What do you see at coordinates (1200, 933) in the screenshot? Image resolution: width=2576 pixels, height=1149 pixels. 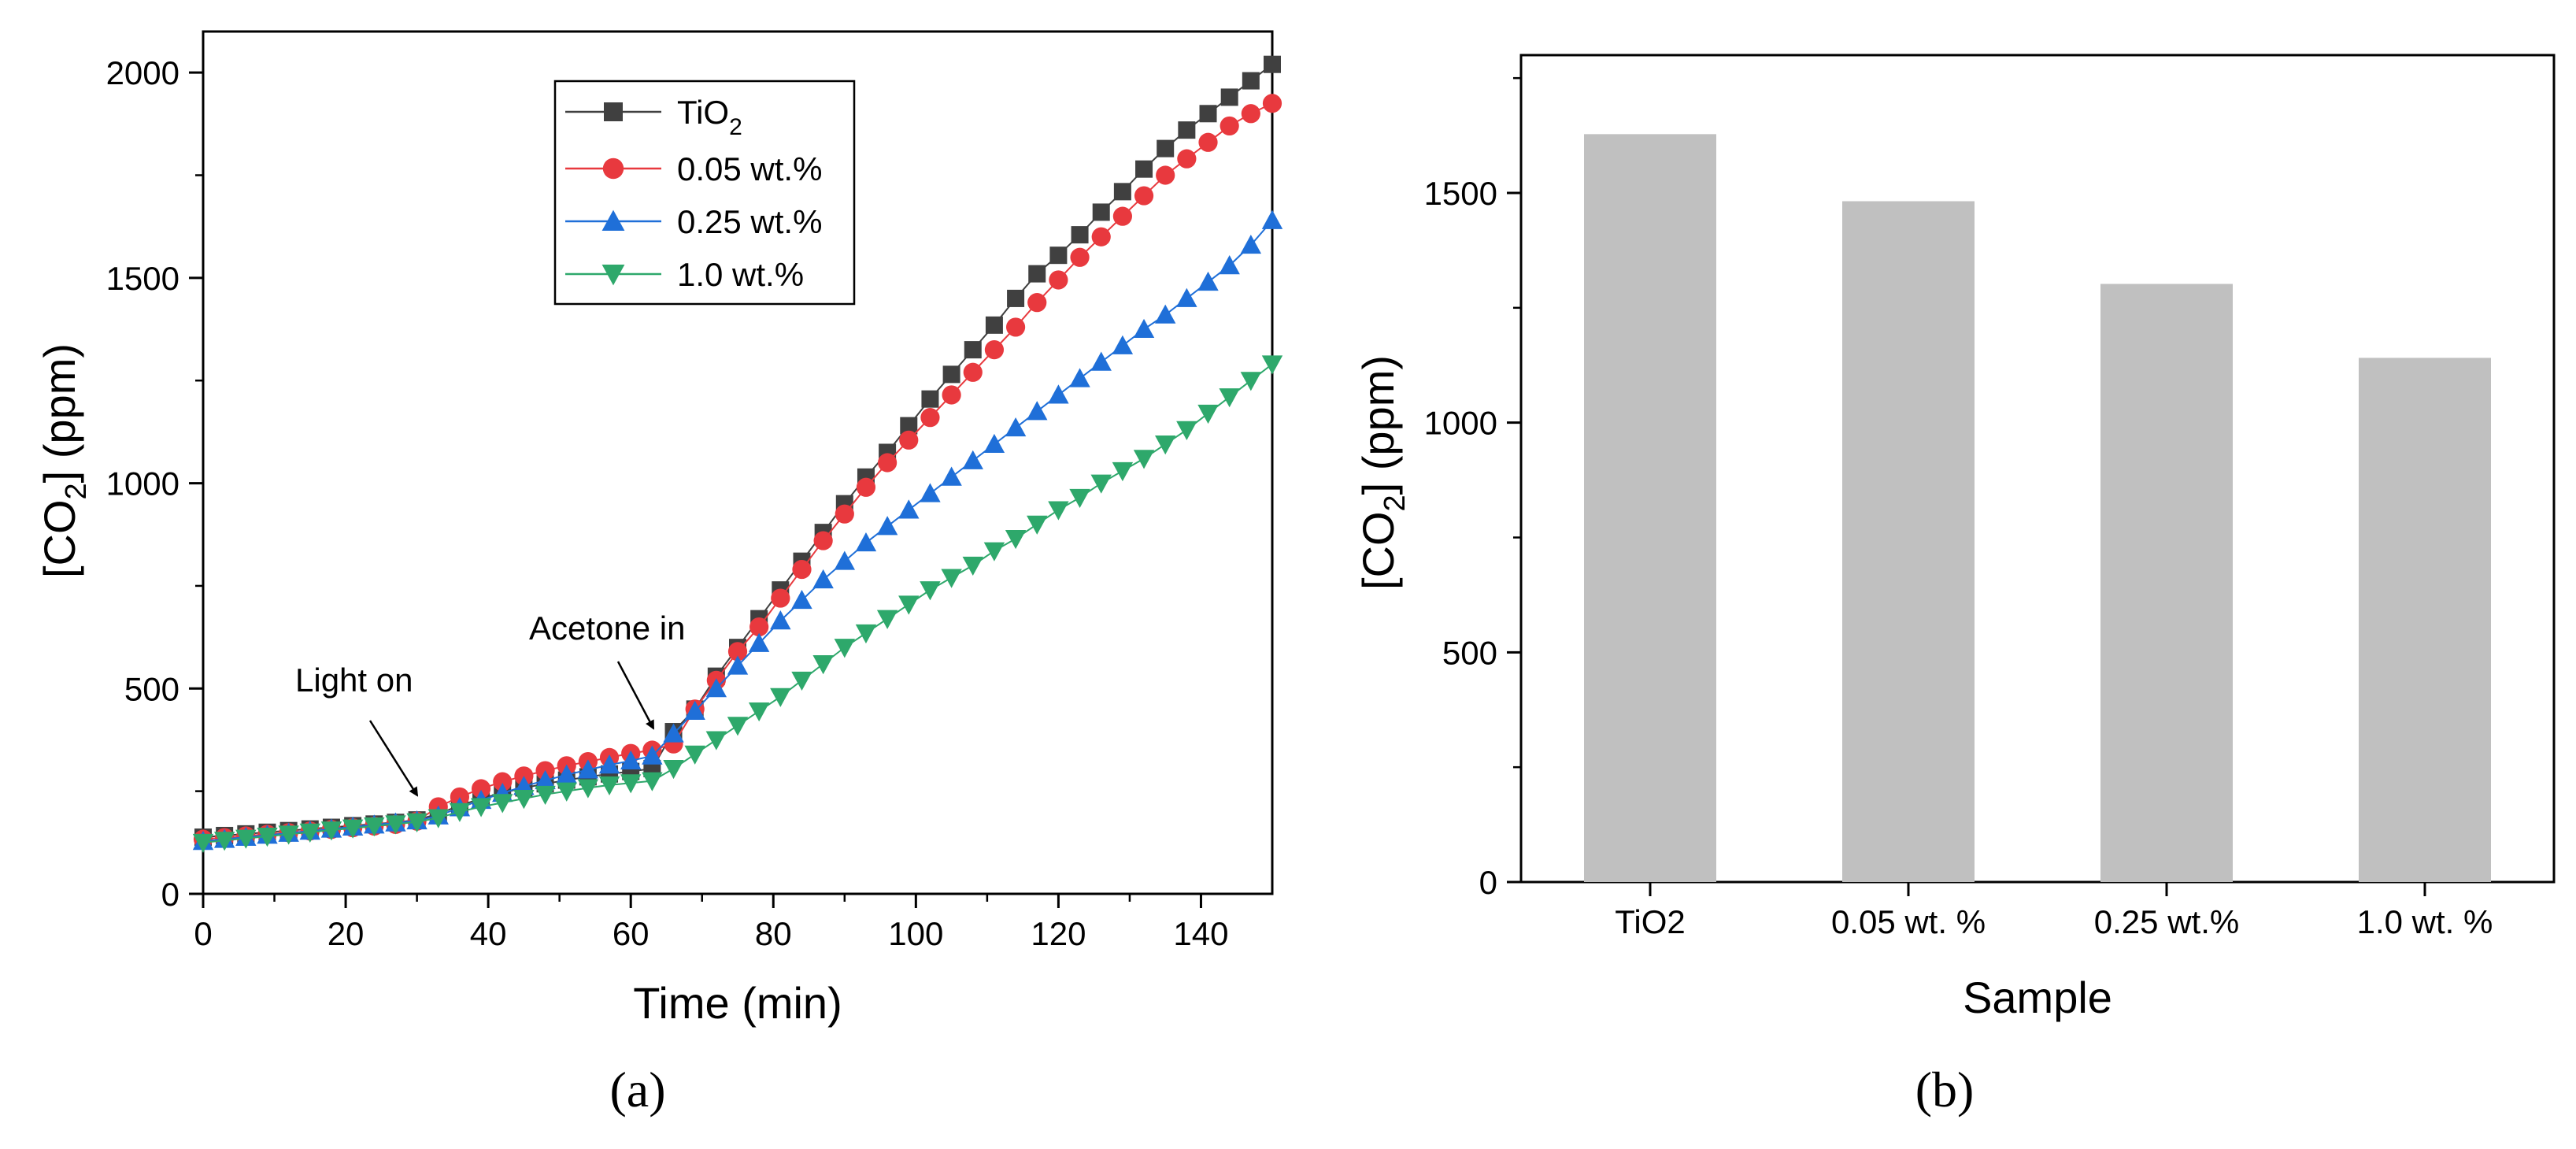 I see `x-tick-label: 140` at bounding box center [1200, 933].